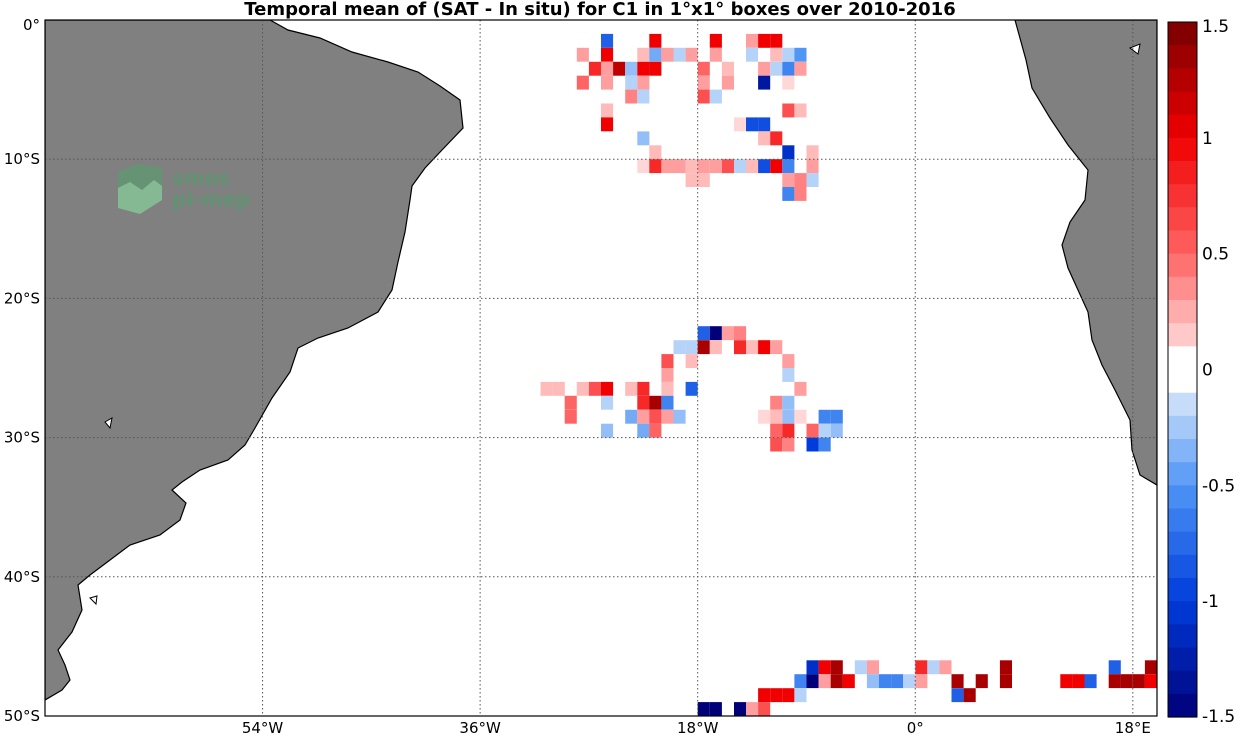 This screenshot has width=1240, height=738. I want to click on logo-text-1: smos, so click(201, 178).